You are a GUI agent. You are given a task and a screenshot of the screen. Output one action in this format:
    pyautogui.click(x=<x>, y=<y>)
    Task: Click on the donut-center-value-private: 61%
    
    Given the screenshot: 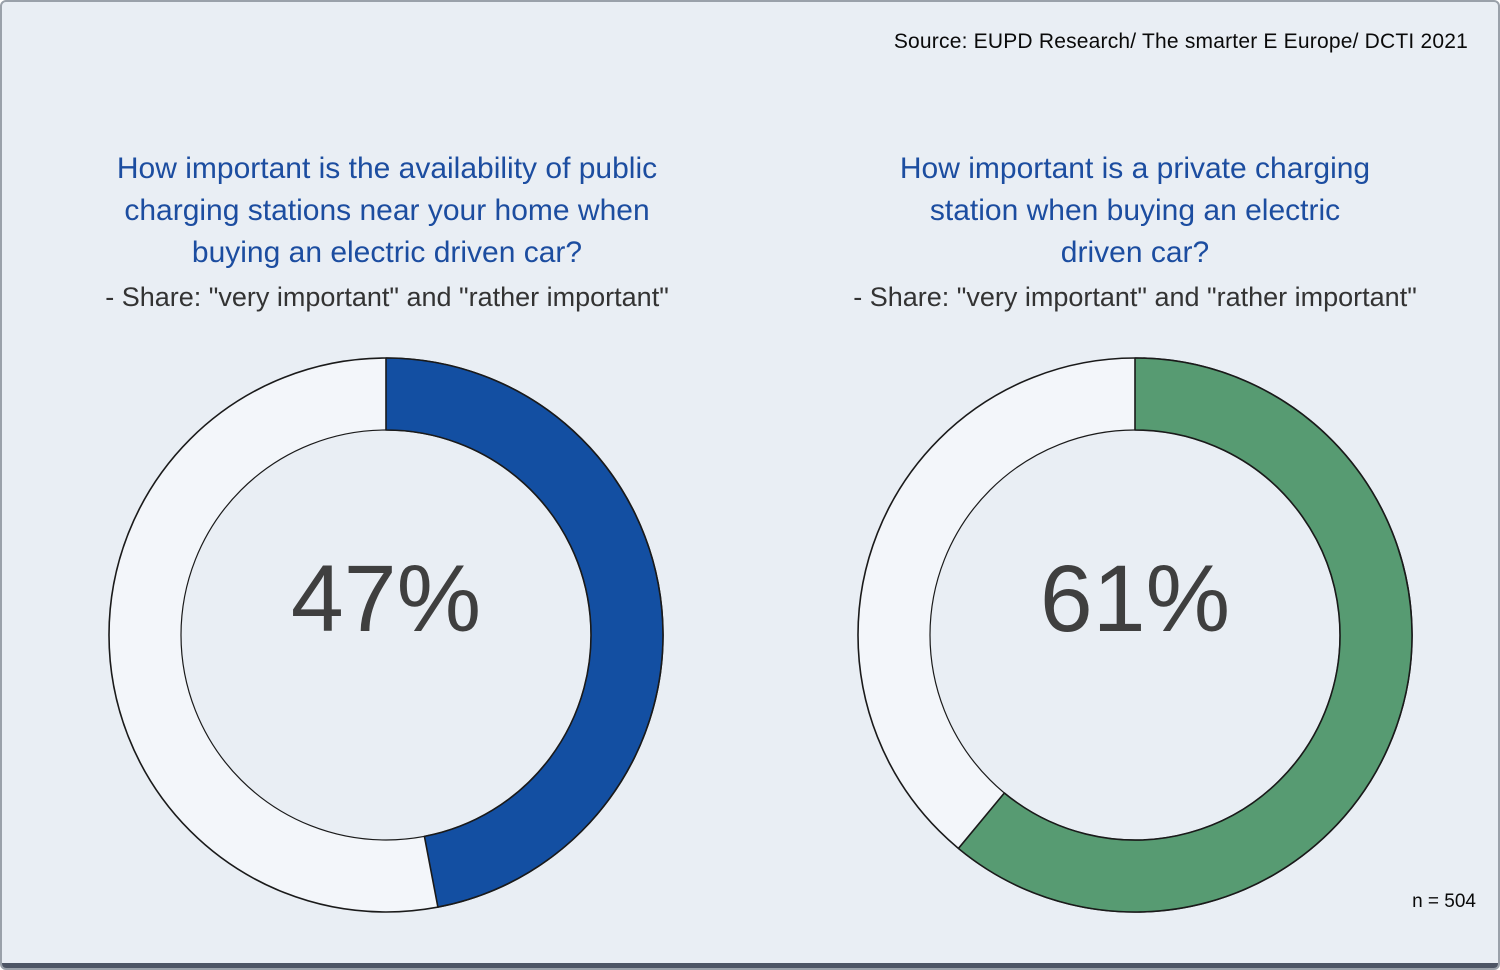 What is the action you would take?
    pyautogui.click(x=1135, y=599)
    